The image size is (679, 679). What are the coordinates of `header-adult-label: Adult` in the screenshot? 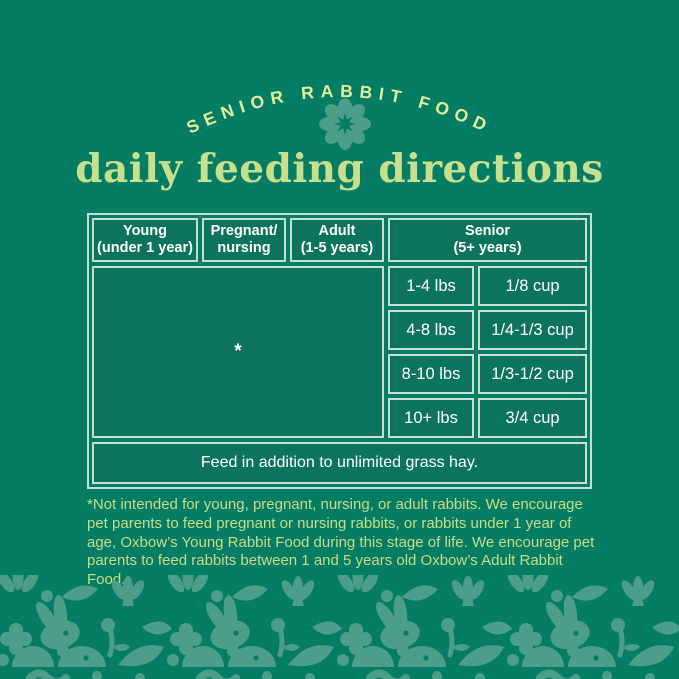 It's located at (337, 230).